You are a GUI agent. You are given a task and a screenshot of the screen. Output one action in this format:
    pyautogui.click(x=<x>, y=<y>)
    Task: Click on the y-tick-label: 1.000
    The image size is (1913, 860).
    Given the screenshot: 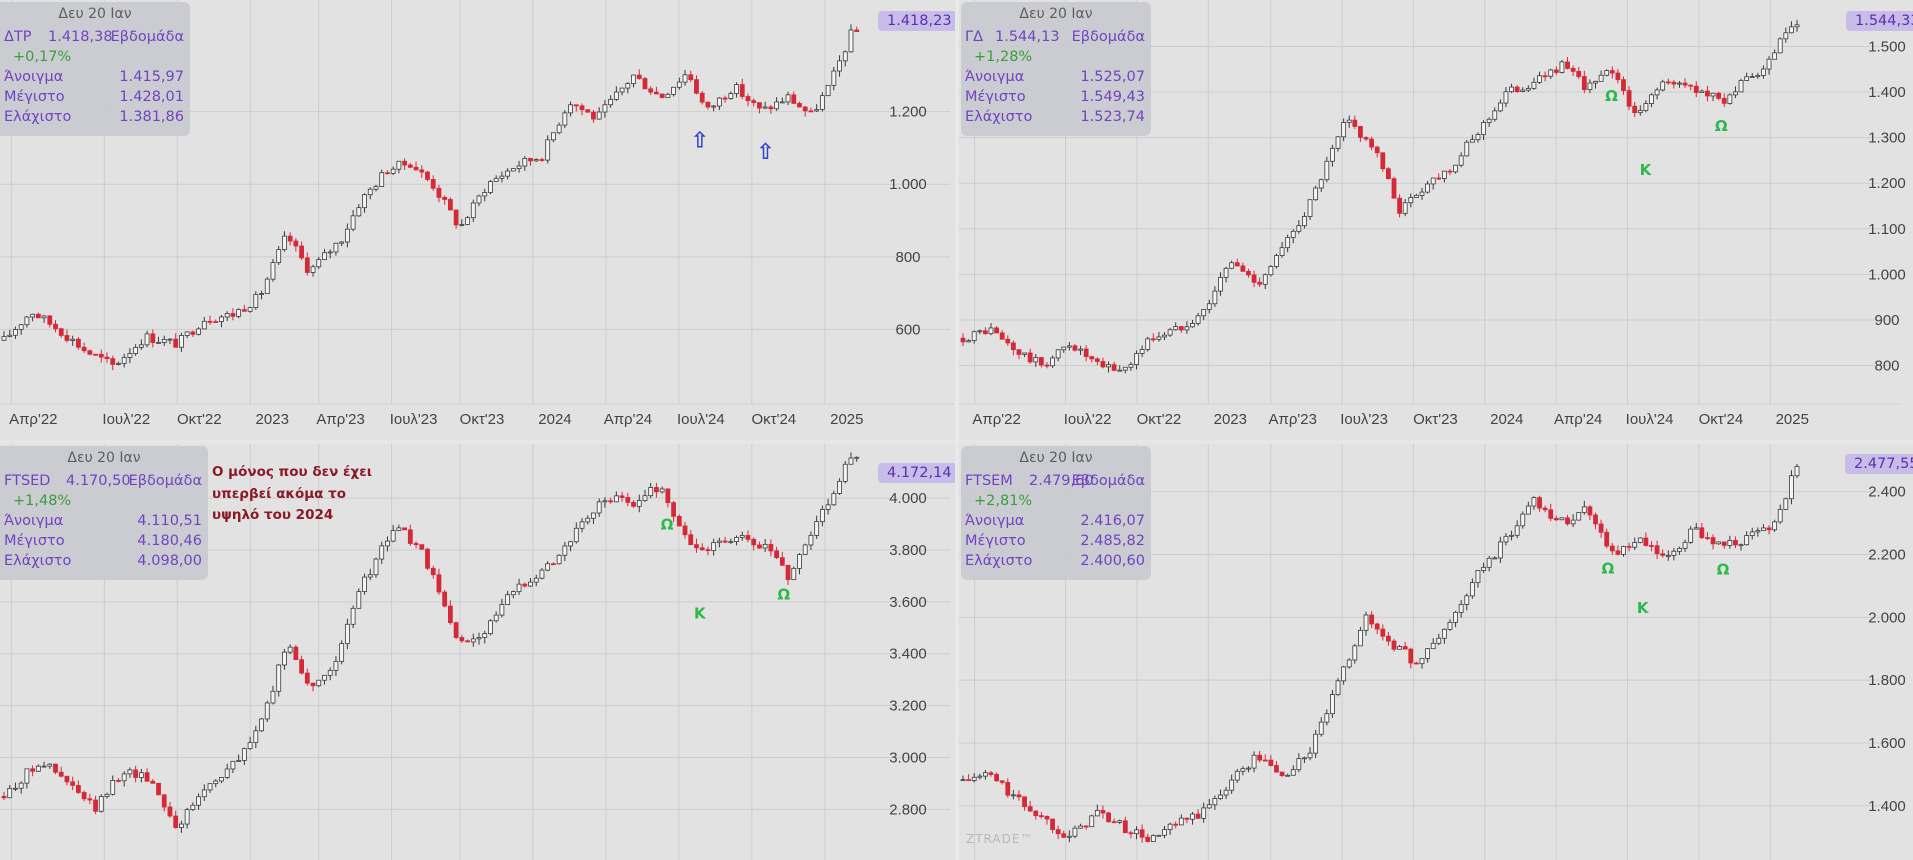 What is the action you would take?
    pyautogui.click(x=908, y=184)
    